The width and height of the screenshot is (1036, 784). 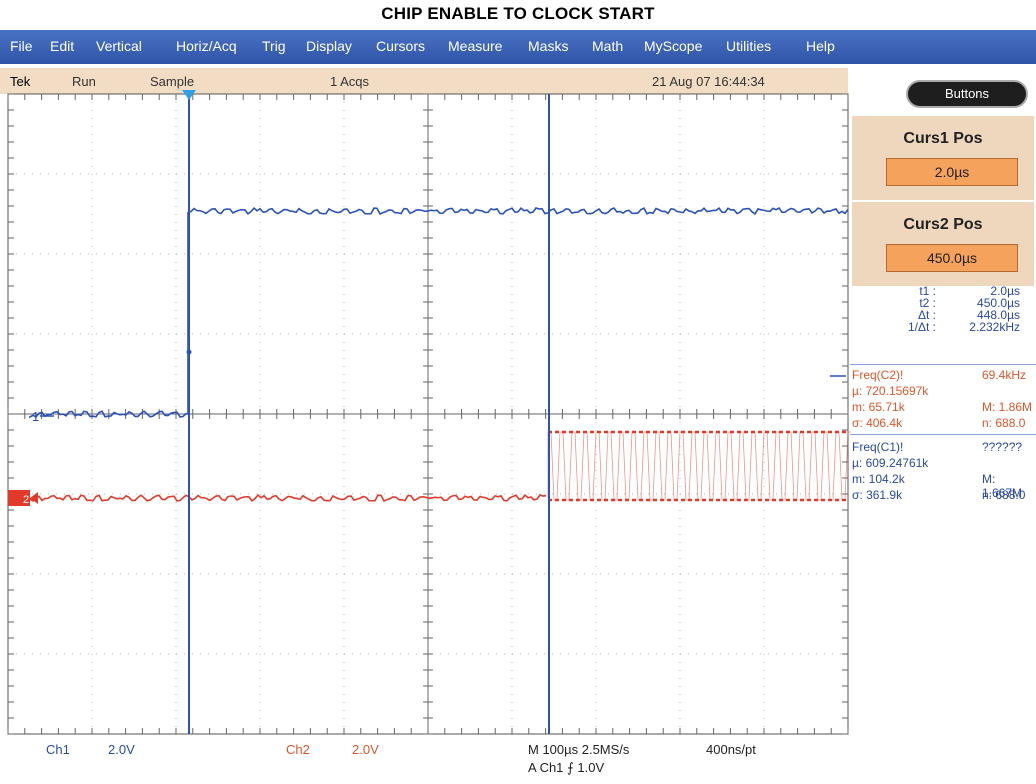 What do you see at coordinates (927, 303) in the screenshot?
I see `readout-label: t2 :` at bounding box center [927, 303].